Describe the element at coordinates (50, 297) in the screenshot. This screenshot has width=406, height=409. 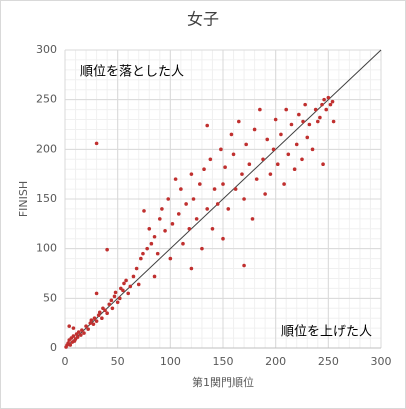
I see `y-tick-label: 50` at that location.